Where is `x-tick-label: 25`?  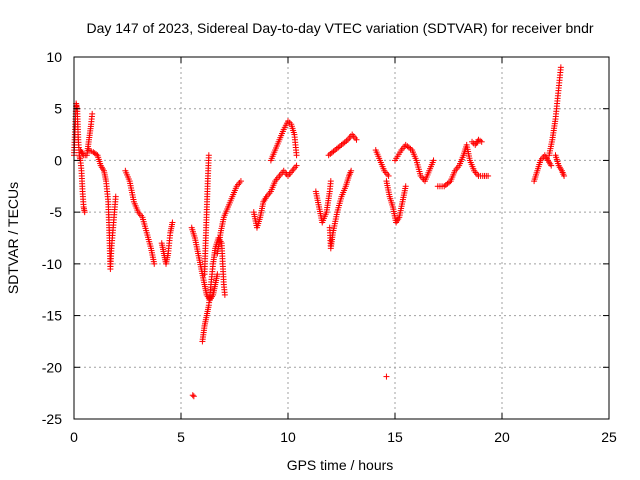 x-tick-label: 25 is located at coordinates (609, 437).